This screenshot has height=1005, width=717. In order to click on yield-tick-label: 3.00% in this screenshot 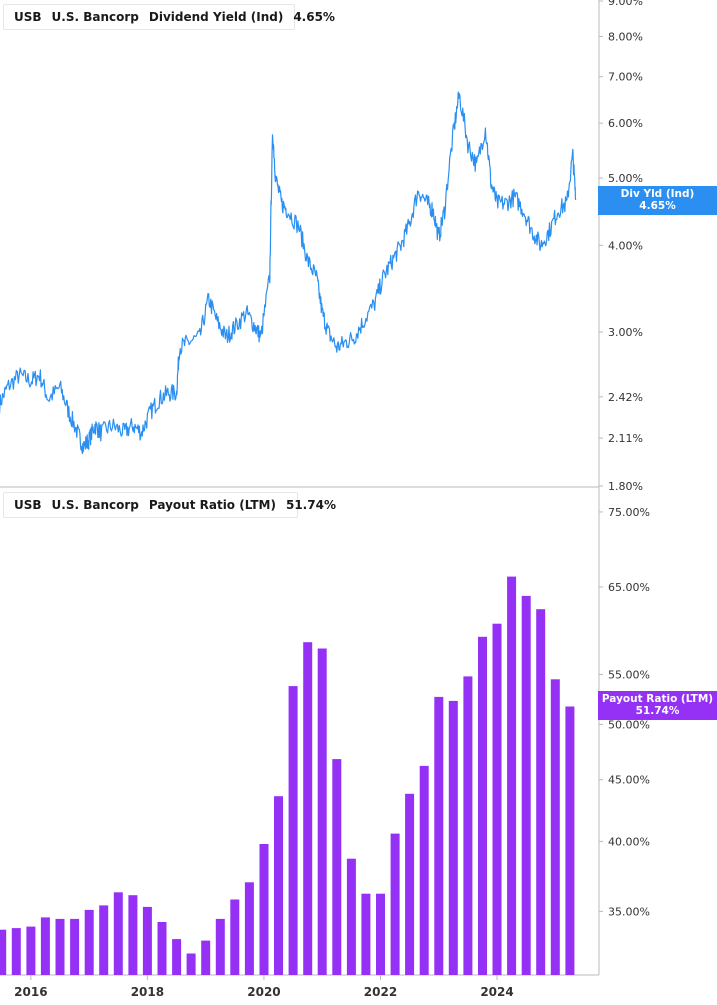, I will do `click(625, 332)`.